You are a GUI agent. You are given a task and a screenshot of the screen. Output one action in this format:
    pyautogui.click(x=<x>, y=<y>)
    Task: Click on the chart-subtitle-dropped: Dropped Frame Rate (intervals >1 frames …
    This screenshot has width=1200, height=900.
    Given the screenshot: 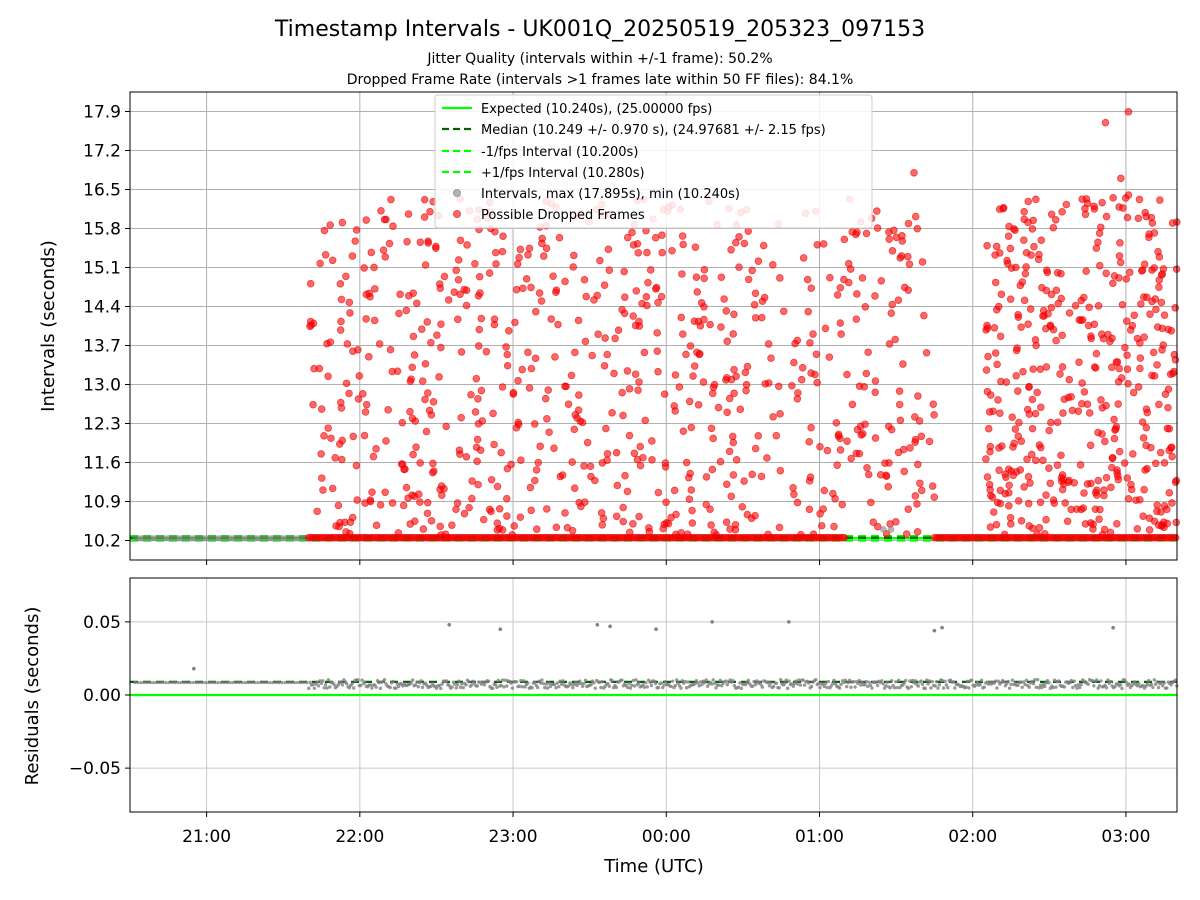 What is the action you would take?
    pyautogui.click(x=600, y=80)
    